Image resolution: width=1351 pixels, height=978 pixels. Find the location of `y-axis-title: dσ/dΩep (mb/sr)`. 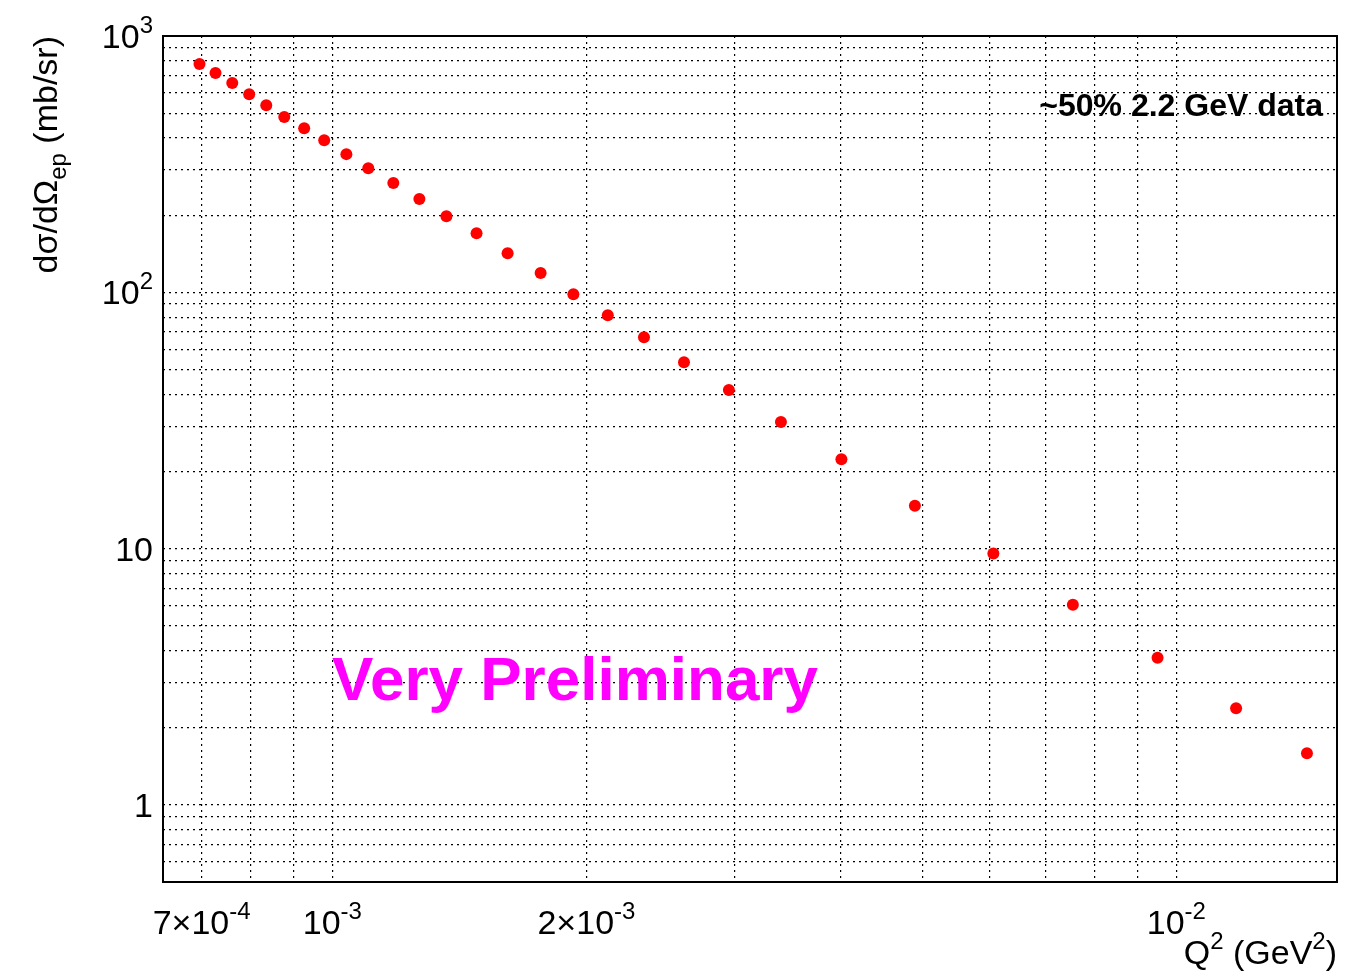

y-axis-title: dσ/dΩep (mb/sr) is located at coordinates (48, 155).